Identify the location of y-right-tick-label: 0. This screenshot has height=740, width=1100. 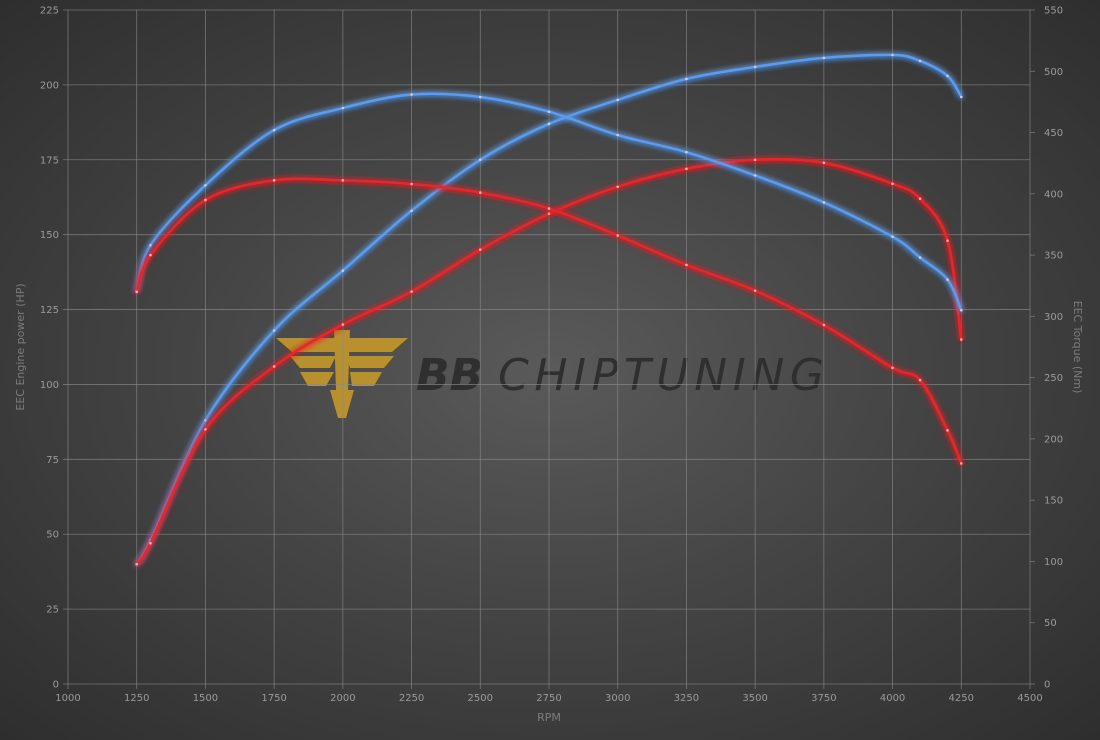
(1047, 685).